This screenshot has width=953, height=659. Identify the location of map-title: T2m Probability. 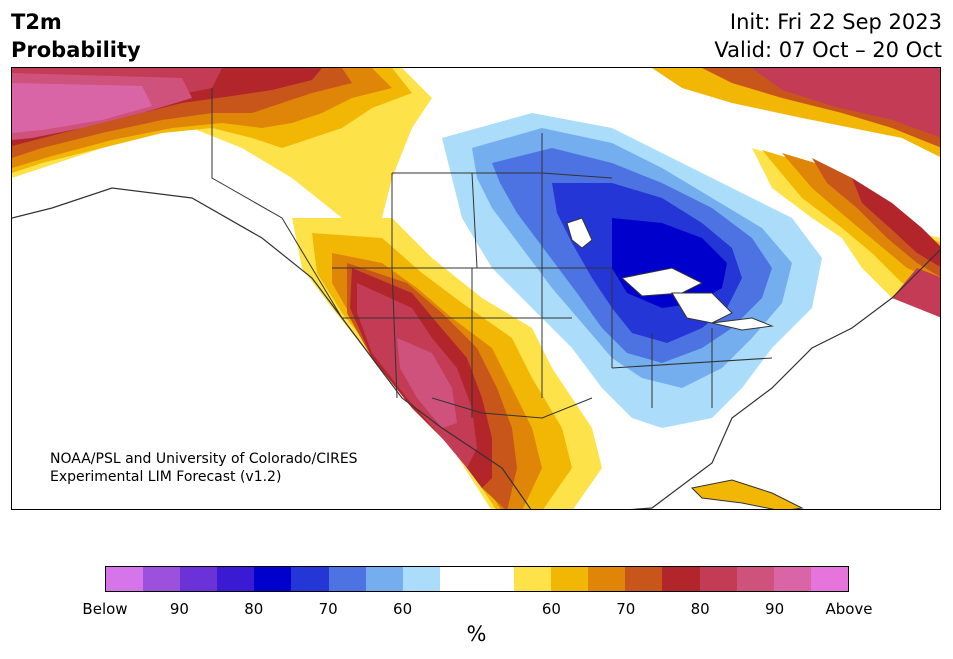
(76, 36).